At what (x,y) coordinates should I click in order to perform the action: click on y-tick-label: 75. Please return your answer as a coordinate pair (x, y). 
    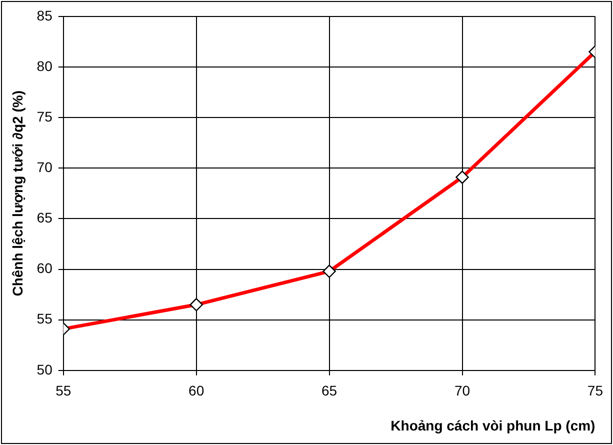
    Looking at the image, I should click on (44, 116).